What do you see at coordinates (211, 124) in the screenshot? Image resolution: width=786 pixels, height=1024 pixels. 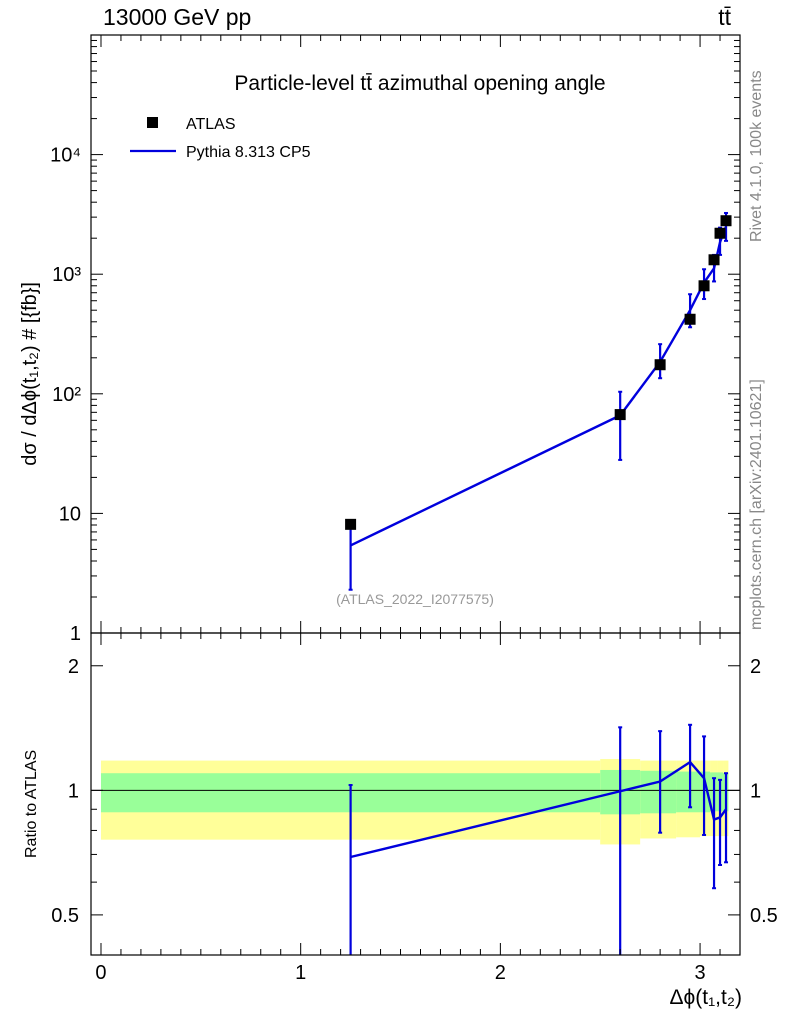 I see `legend-atlas-label: ATLAS` at bounding box center [211, 124].